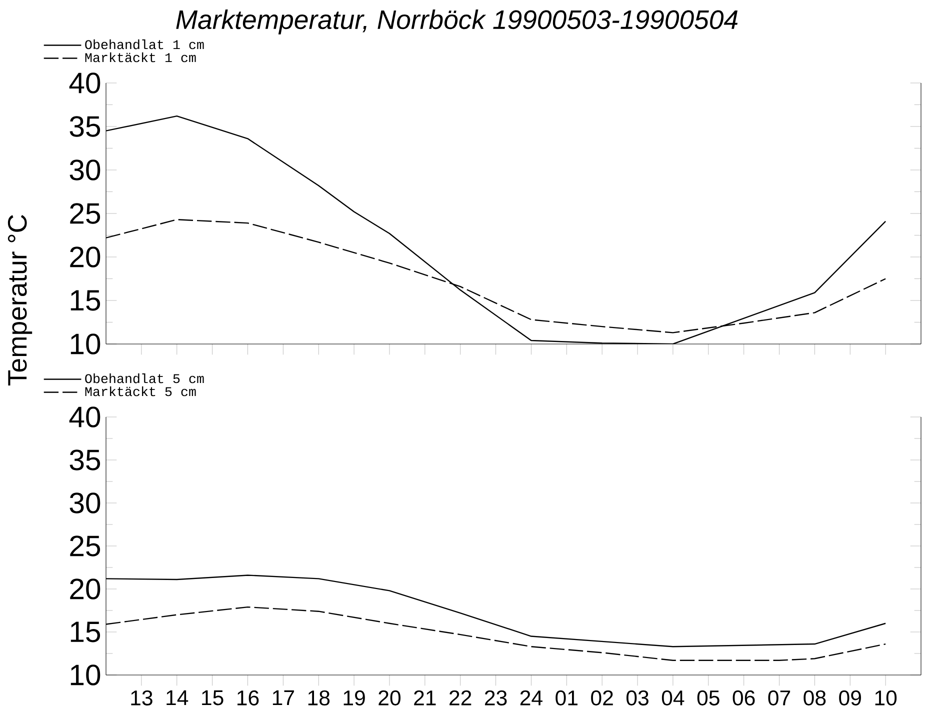  Describe the element at coordinates (567, 698) in the screenshot. I see `x-tick-label: 01` at that location.